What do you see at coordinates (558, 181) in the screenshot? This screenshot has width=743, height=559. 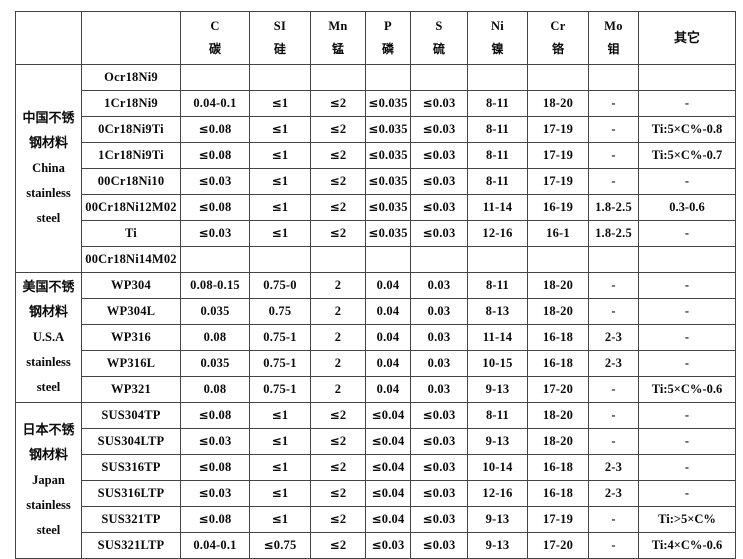 I see `value-cell-cr: 17-19` at bounding box center [558, 181].